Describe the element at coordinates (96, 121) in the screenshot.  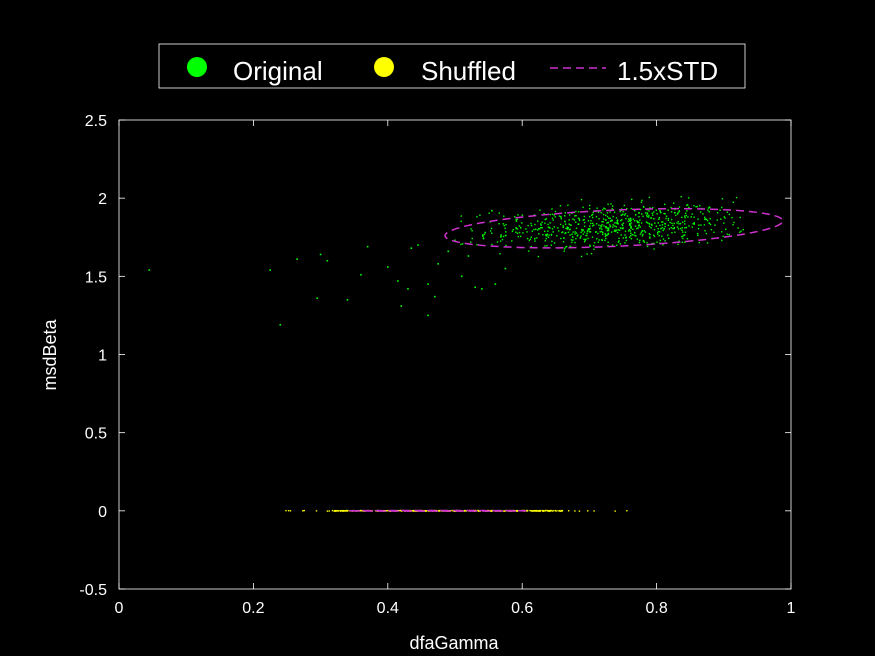
I see `y-tick-label: 2.5` at that location.